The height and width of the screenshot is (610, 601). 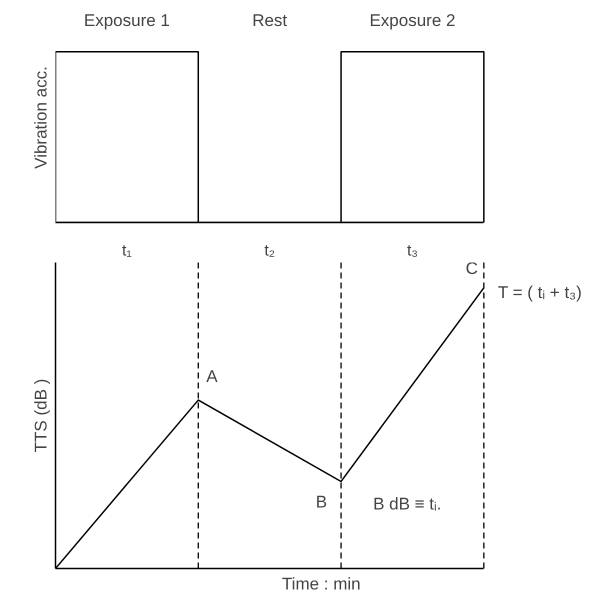 What do you see at coordinates (270, 20) in the screenshot?
I see `text: Rest` at bounding box center [270, 20].